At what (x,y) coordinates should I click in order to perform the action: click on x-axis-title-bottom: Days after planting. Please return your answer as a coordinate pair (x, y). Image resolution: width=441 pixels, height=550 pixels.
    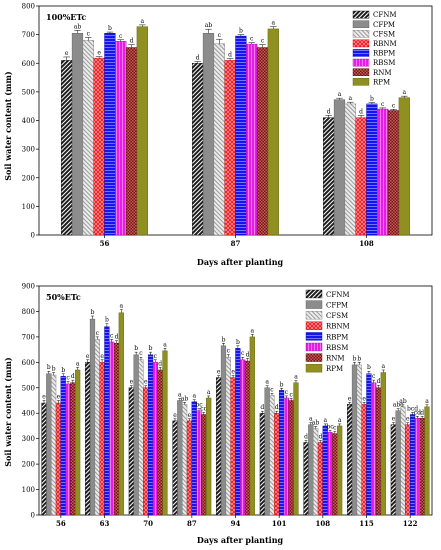
    Looking at the image, I should click on (240, 540).